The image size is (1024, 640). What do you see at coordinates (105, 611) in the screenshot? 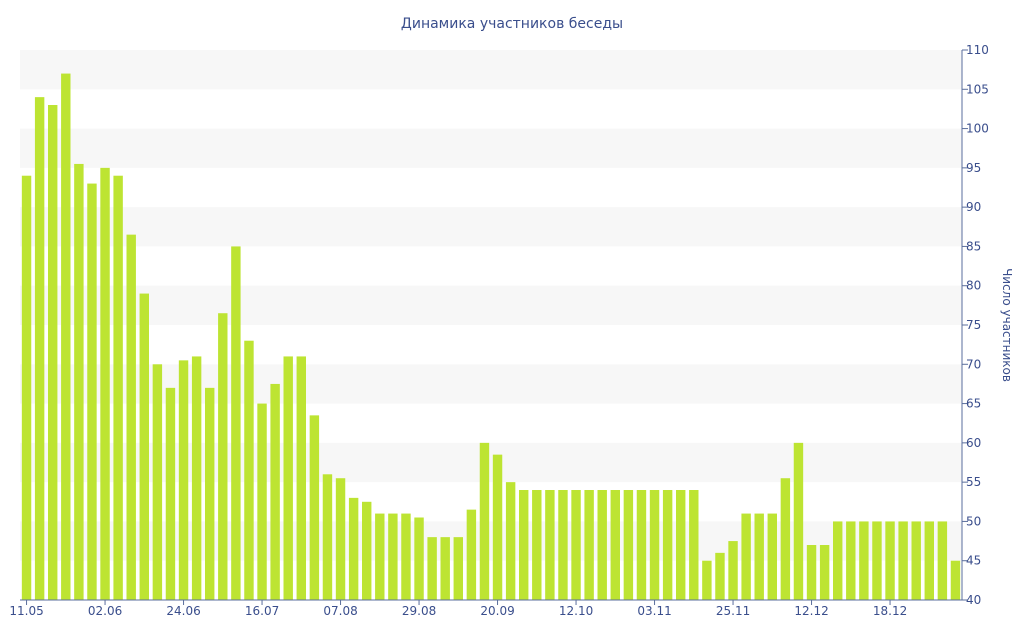
I see `x-tick-label: 02.06` at bounding box center [105, 611].